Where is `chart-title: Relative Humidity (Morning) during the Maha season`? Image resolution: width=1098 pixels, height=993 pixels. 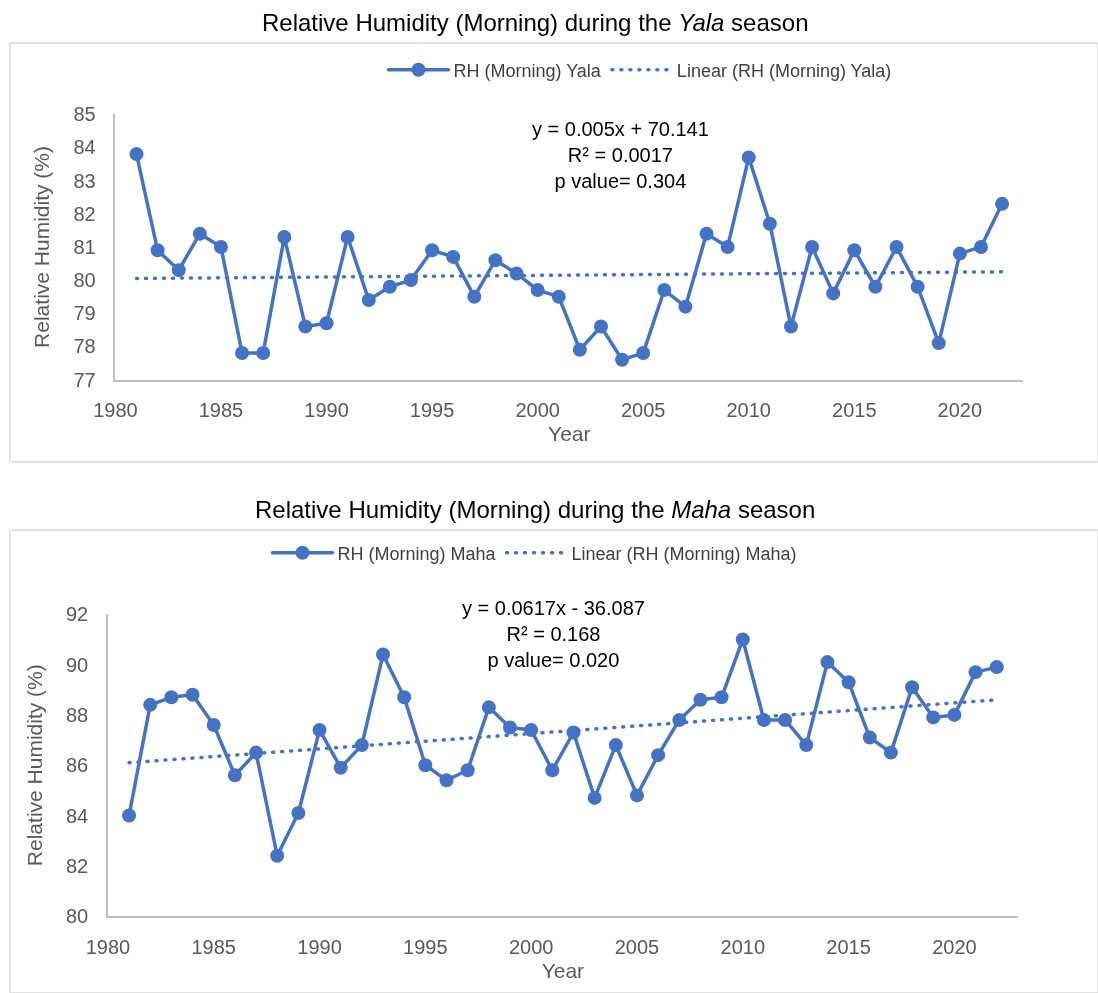 chart-title: Relative Humidity (Morning) during the Maha season is located at coordinates (535, 509).